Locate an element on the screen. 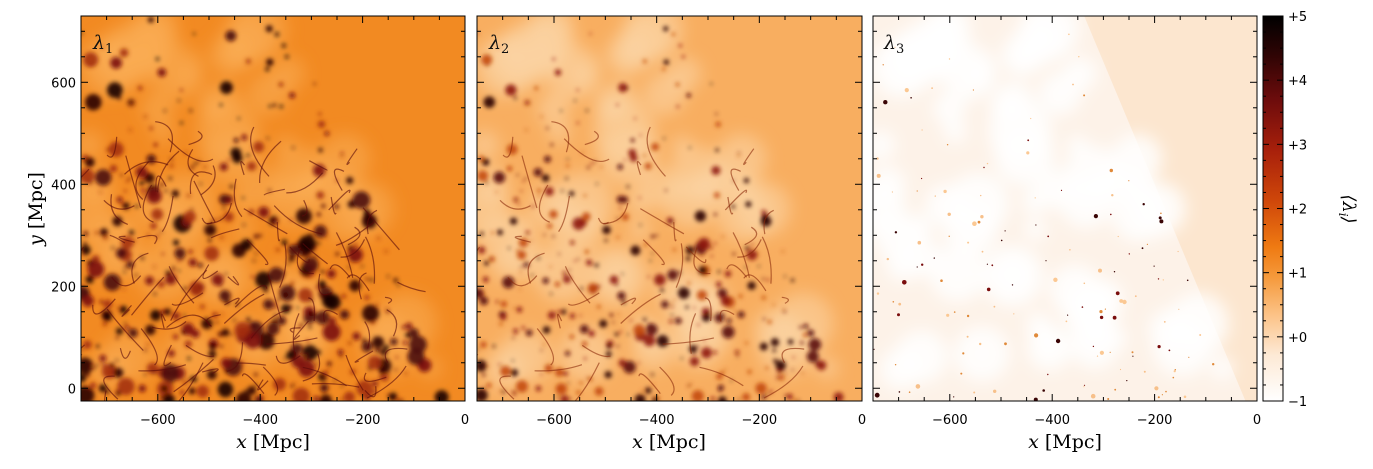  colorbar-tick-label: −1 is located at coordinates (1297, 402).